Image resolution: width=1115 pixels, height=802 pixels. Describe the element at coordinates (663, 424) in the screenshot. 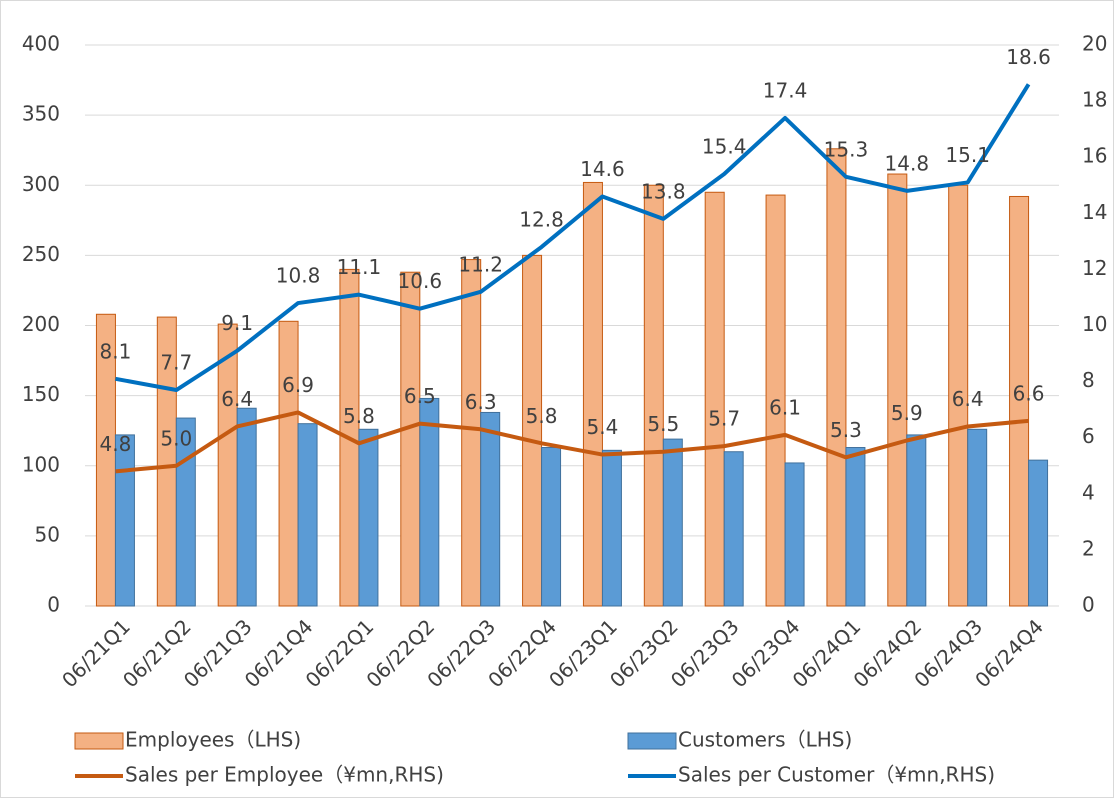

I see `data-label: 5.5` at that location.